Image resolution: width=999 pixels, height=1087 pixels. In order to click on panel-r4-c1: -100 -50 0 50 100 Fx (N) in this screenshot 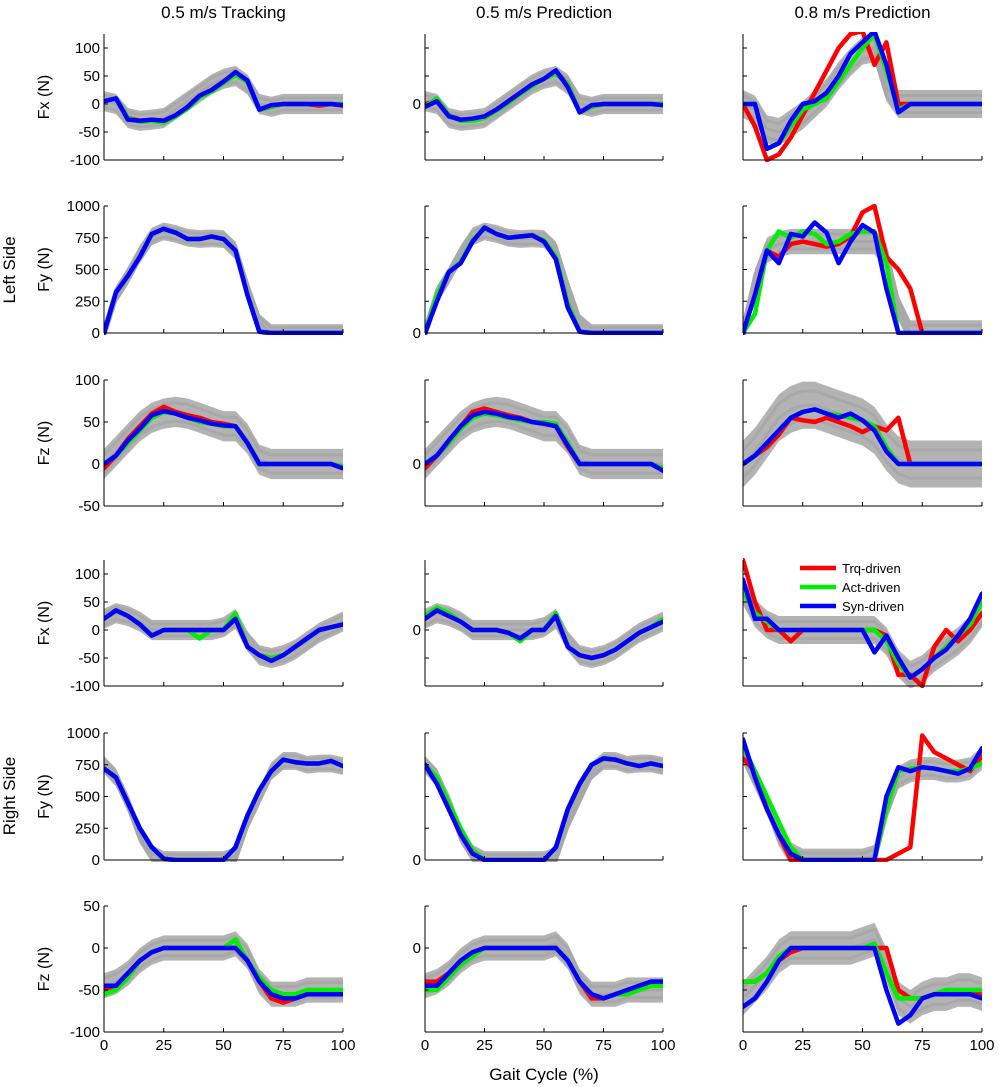, I will do `click(190, 627)`.